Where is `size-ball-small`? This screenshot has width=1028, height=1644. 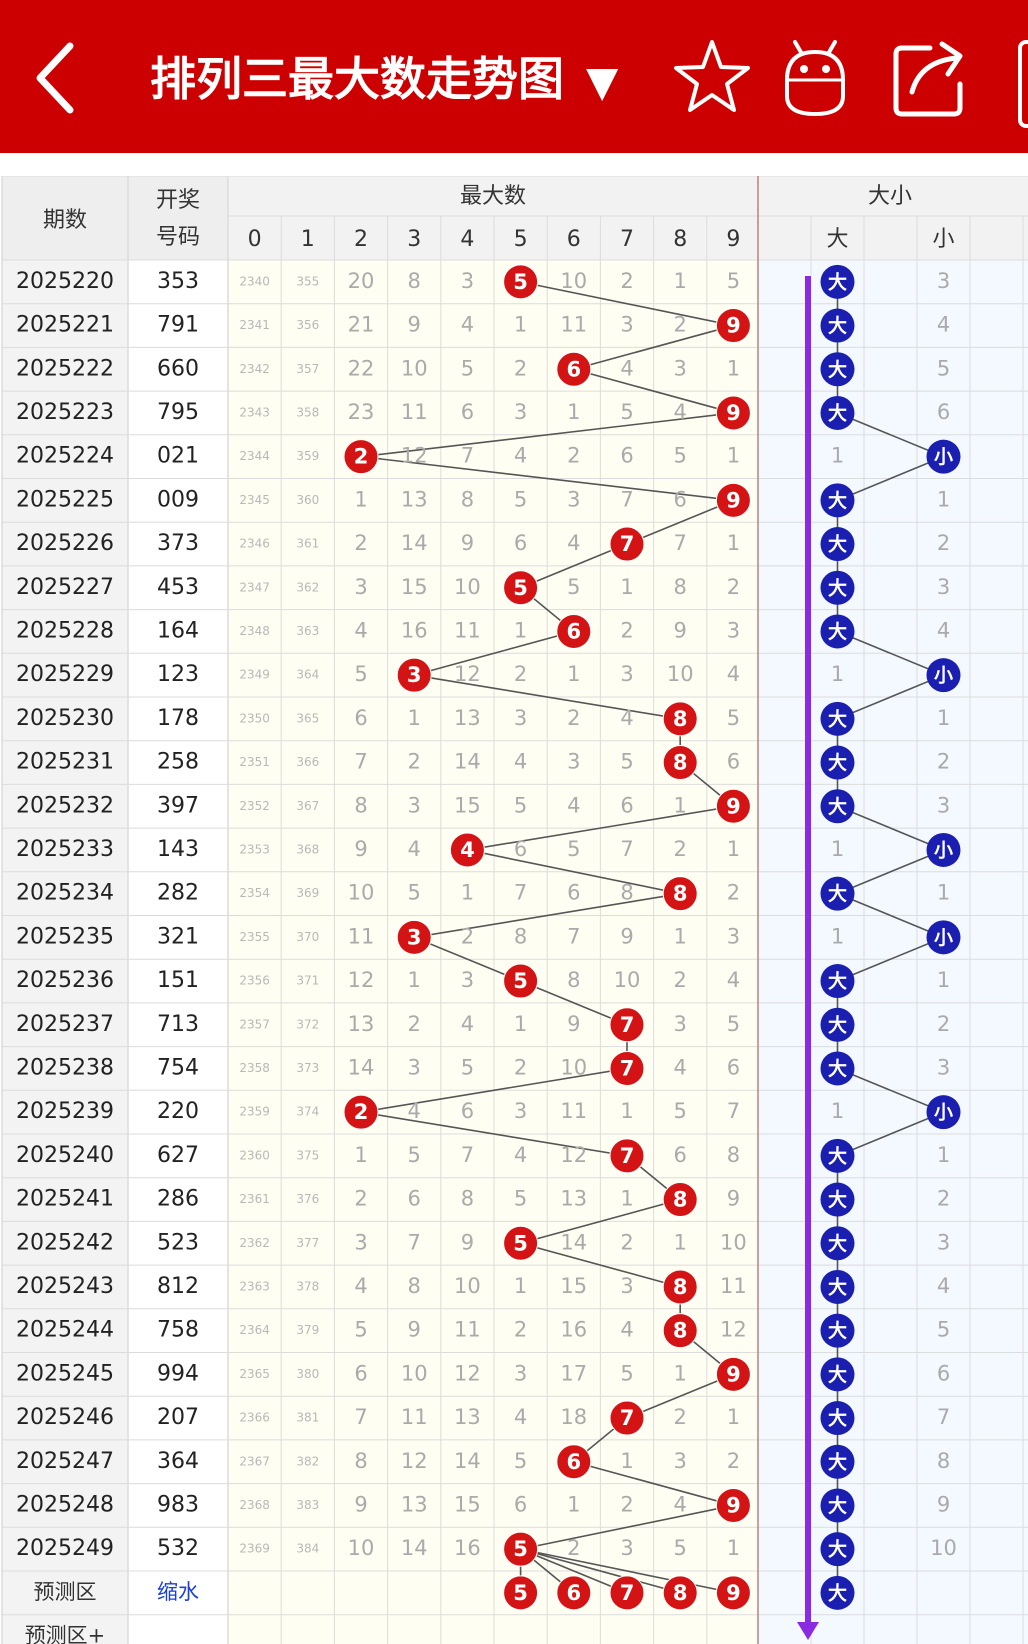
size-ball-small is located at coordinates (943, 937).